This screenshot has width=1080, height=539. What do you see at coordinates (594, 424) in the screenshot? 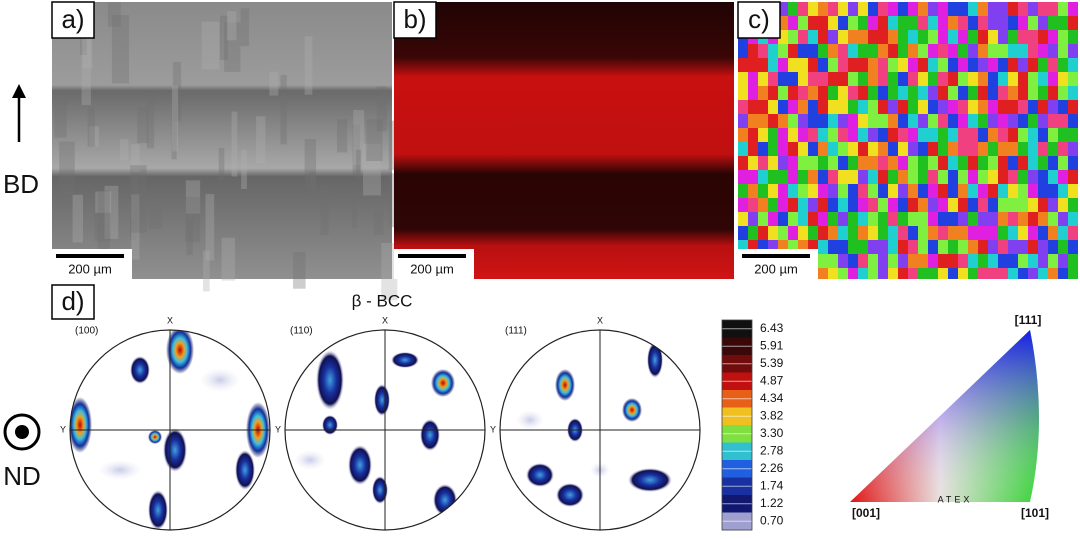
I see `pole-density` at bounding box center [594, 424].